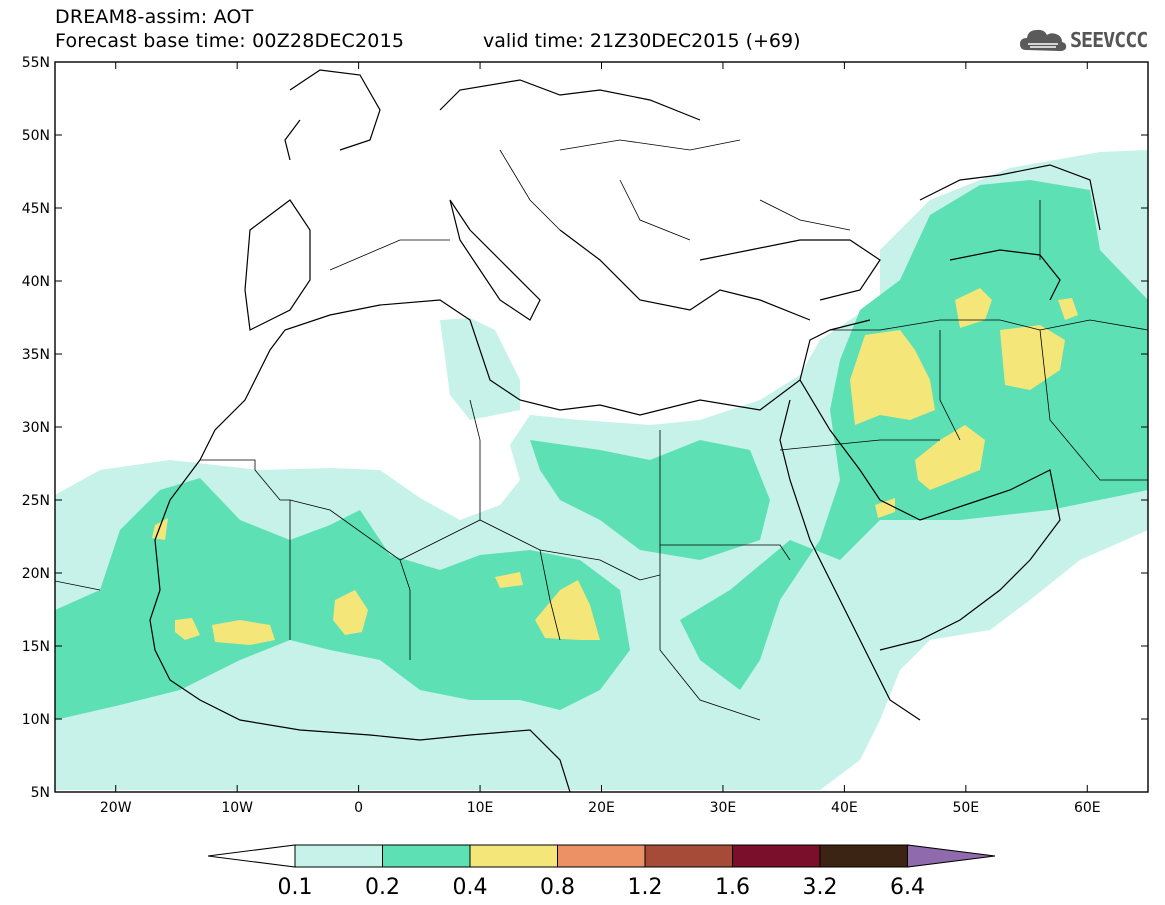 The image size is (1165, 905). Describe the element at coordinates (557, 887) in the screenshot. I see `colorbar-level-label: 0.8` at that location.